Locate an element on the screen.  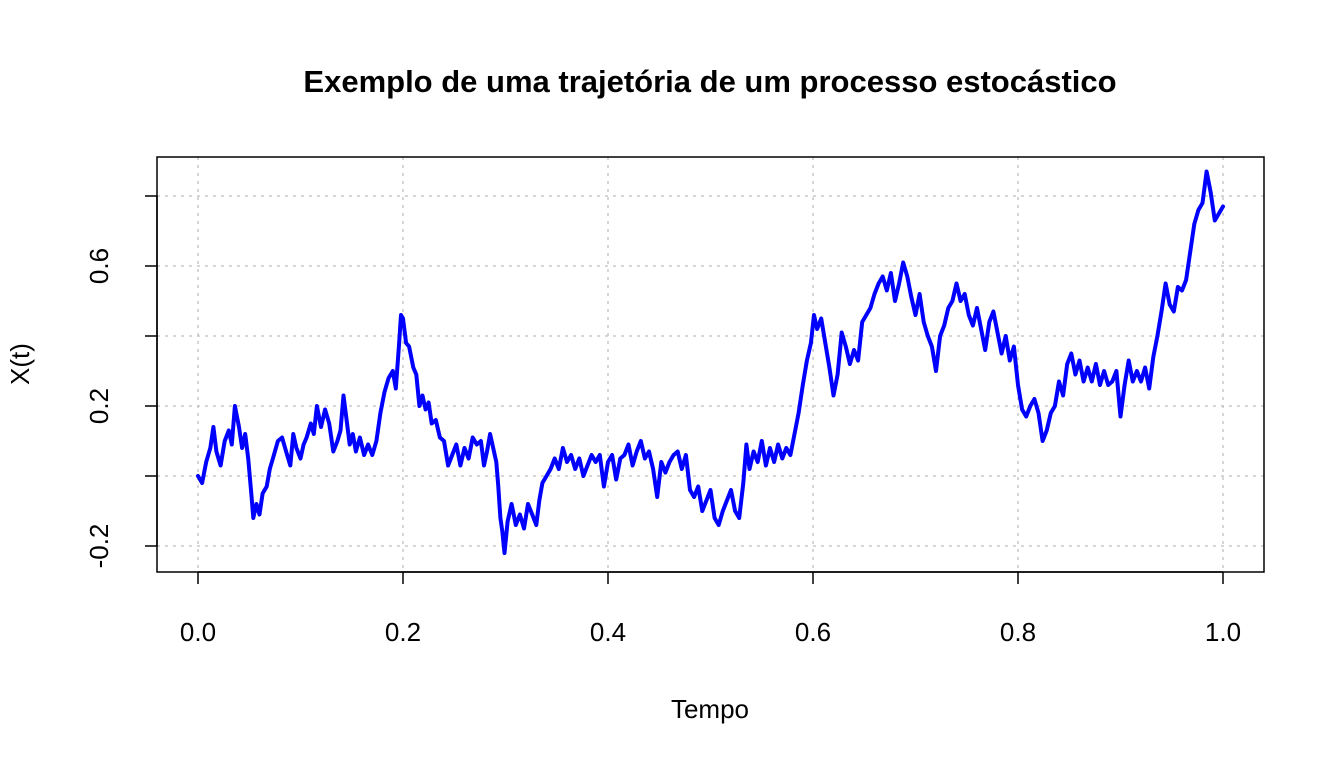
x-tick-label: 0.4 is located at coordinates (608, 632).